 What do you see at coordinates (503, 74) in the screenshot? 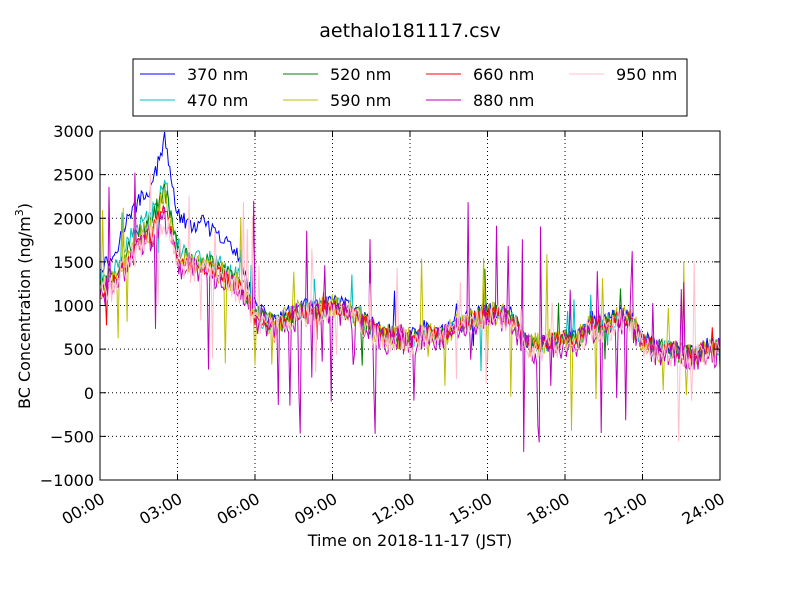
I see `legend-label: 660 nm` at bounding box center [503, 74].